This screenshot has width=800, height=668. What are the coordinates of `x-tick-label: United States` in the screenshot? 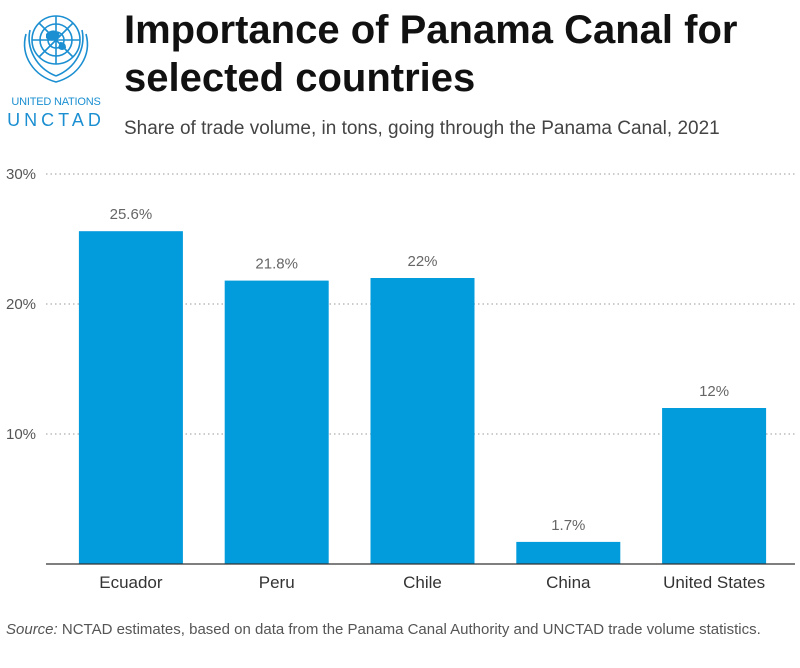 It's located at (714, 582).